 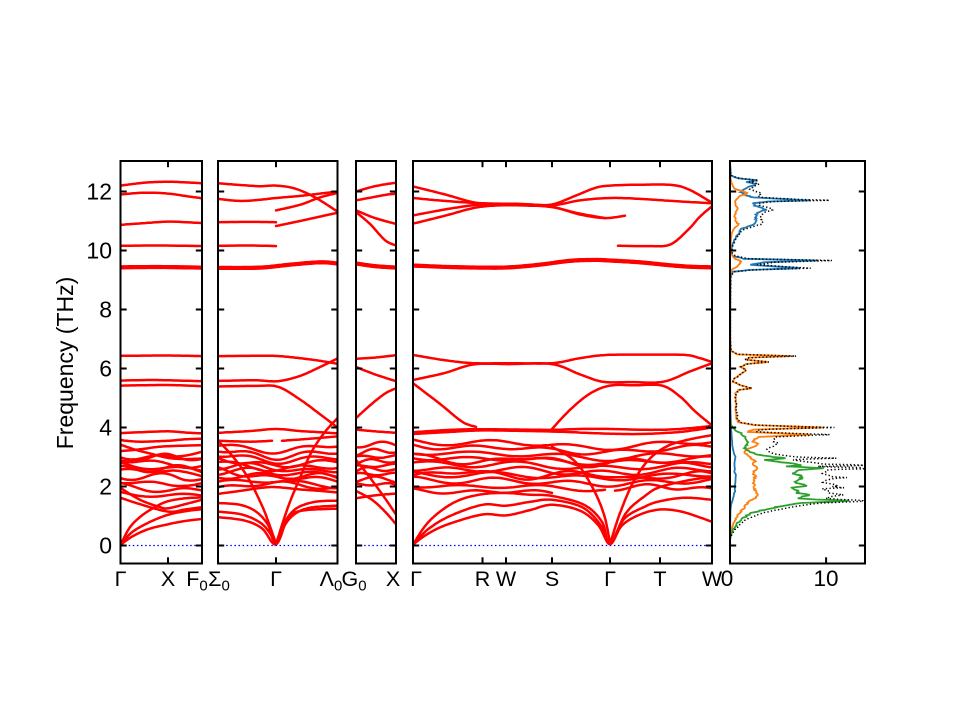 What do you see at coordinates (105, 427) in the screenshot?
I see `svg-text: 4` at bounding box center [105, 427].